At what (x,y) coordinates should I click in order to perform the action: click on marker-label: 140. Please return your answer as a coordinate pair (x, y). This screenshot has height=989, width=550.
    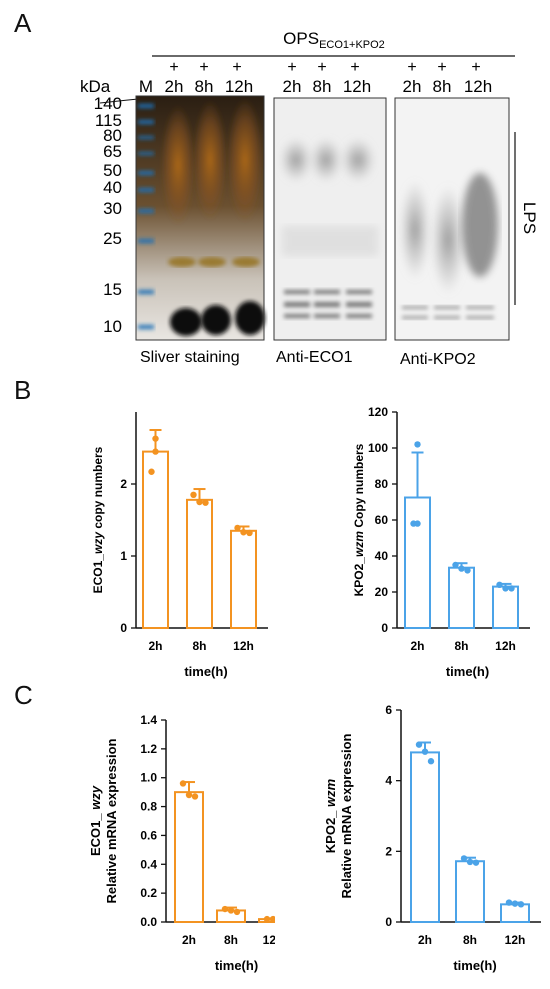
    Looking at the image, I should click on (108, 103).